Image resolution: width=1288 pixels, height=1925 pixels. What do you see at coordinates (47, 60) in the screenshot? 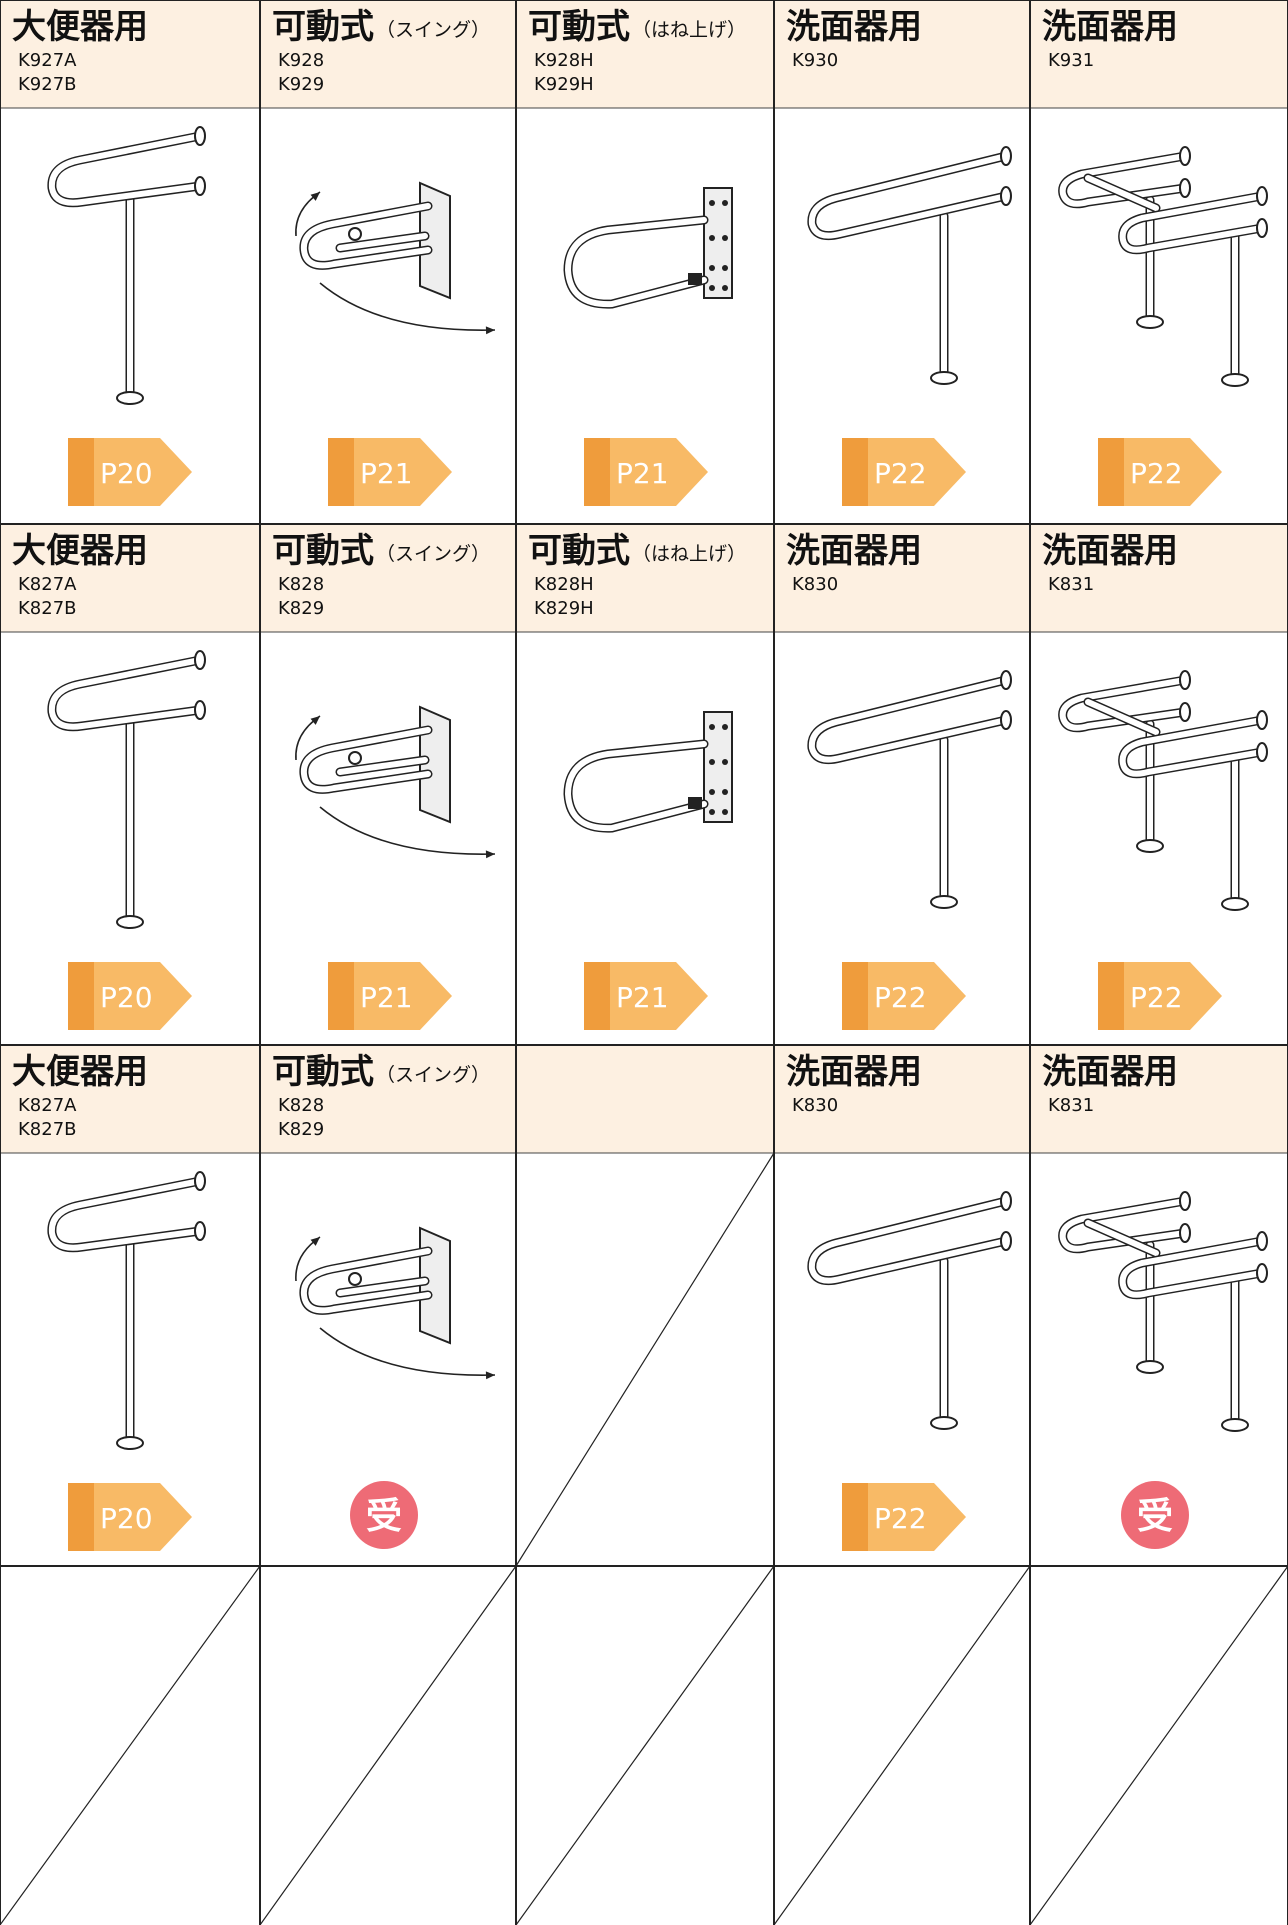
I see `model-code: K927A` at bounding box center [47, 60].